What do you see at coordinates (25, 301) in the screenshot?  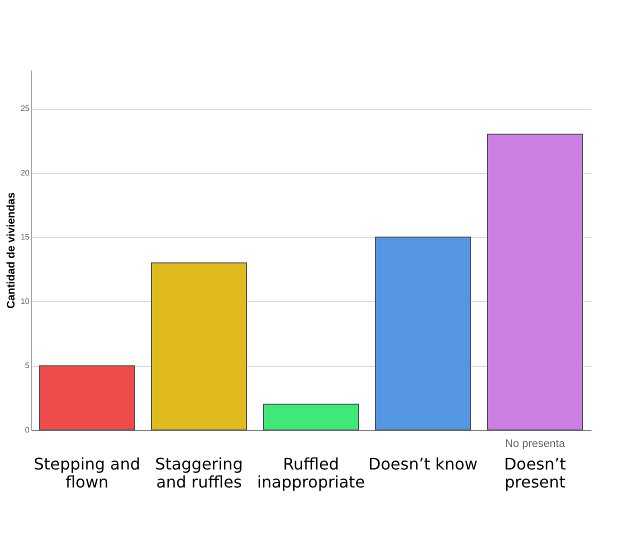 I see `y-tick-label: 10` at bounding box center [25, 301].